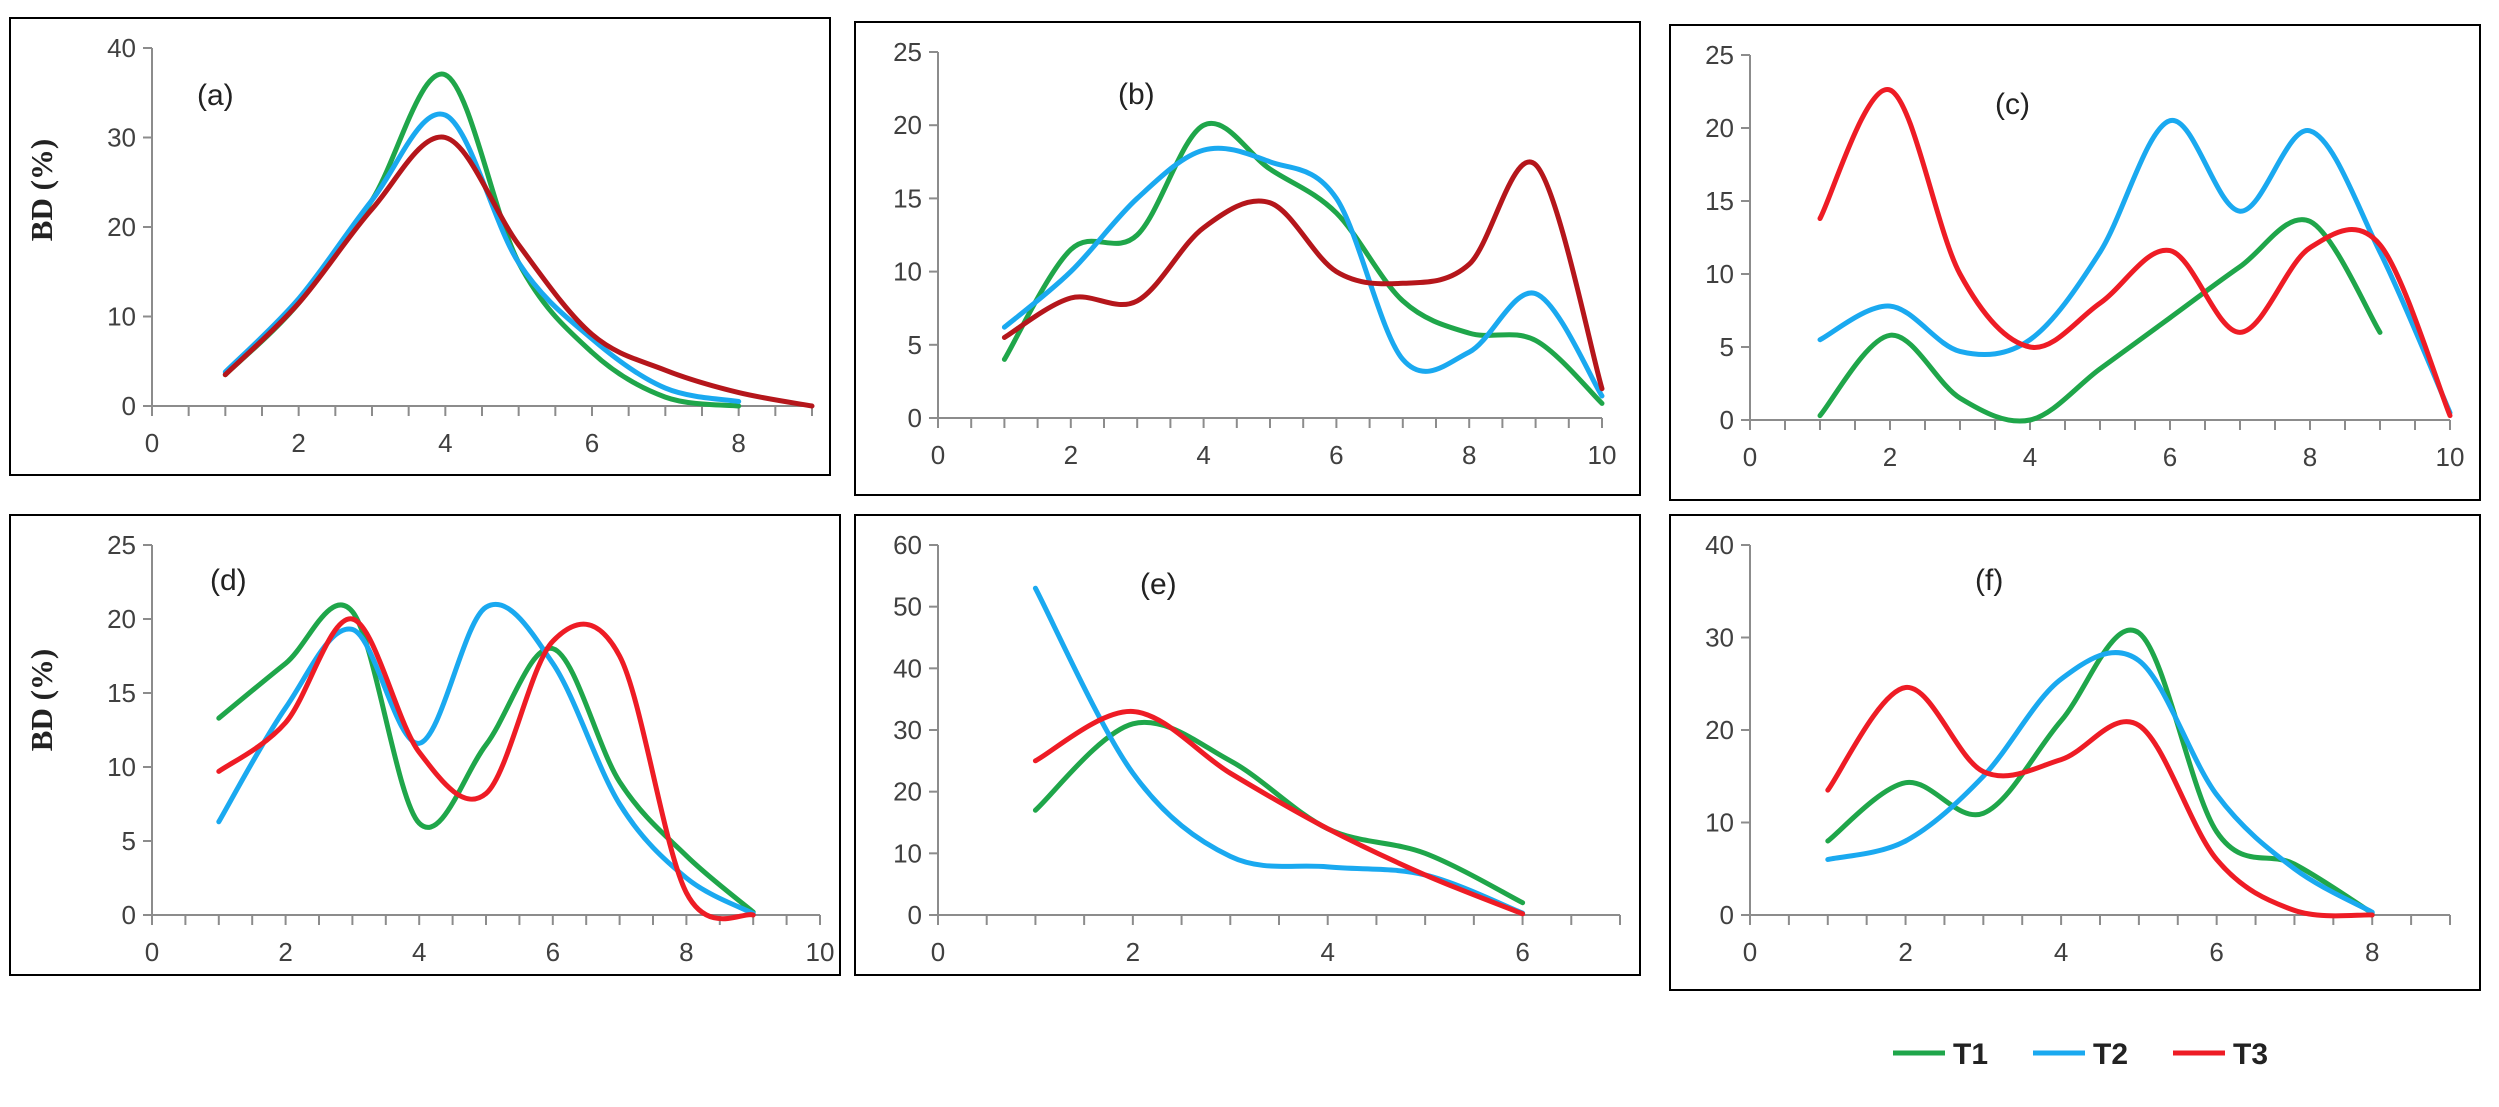 The image size is (2499, 1107). I want to click on chart-panel-2: 0 5 10 15 20 25 0 2 4 6 8 10 (b), so click(1247, 258).